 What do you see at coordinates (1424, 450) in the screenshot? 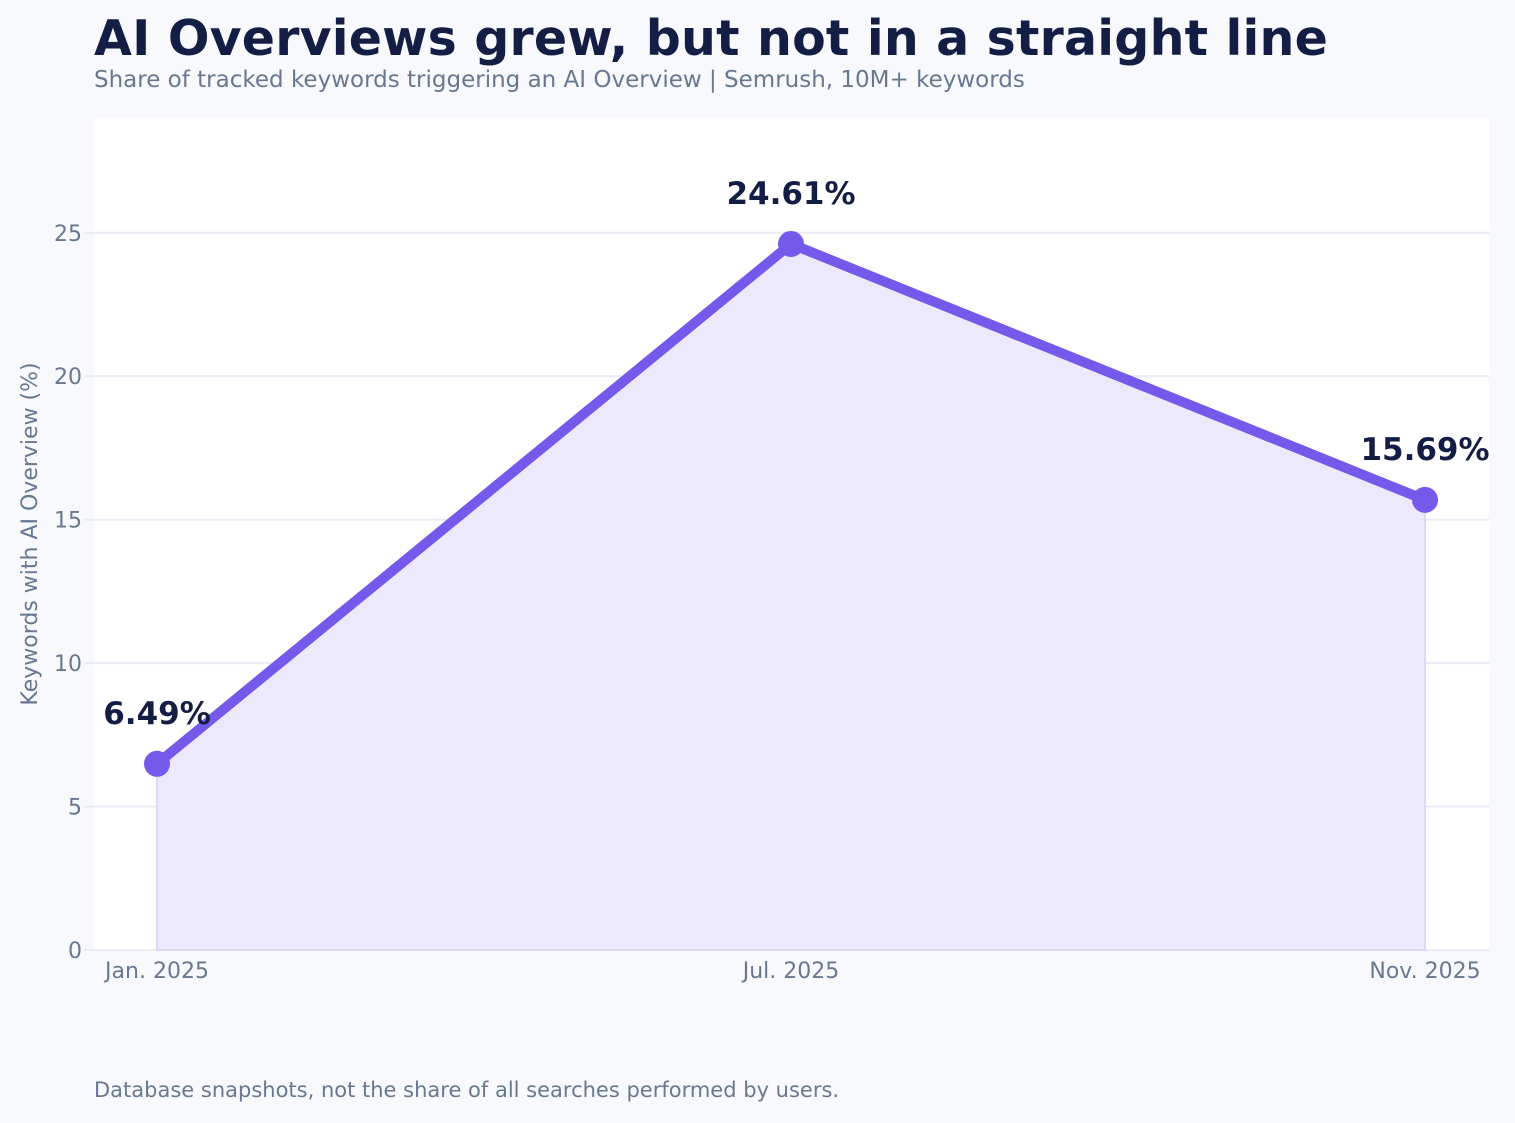
I see `data-label: 15.69%` at bounding box center [1424, 450].